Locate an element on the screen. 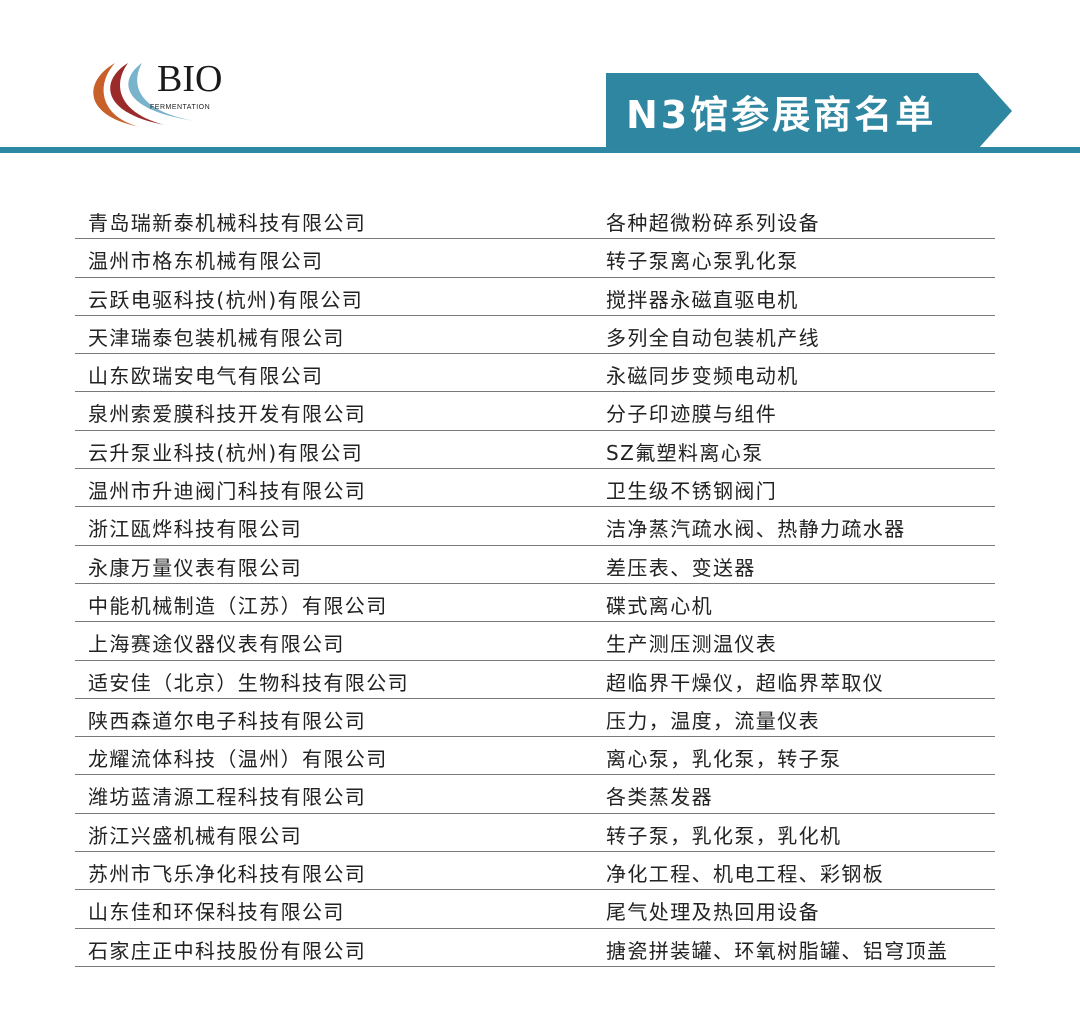 The width and height of the screenshot is (1080, 1017). exhibitor-row: 浙江瓯烨科技有限公司 洁净蒸汽疏水阀、热静力疏水器 is located at coordinates (535, 526).